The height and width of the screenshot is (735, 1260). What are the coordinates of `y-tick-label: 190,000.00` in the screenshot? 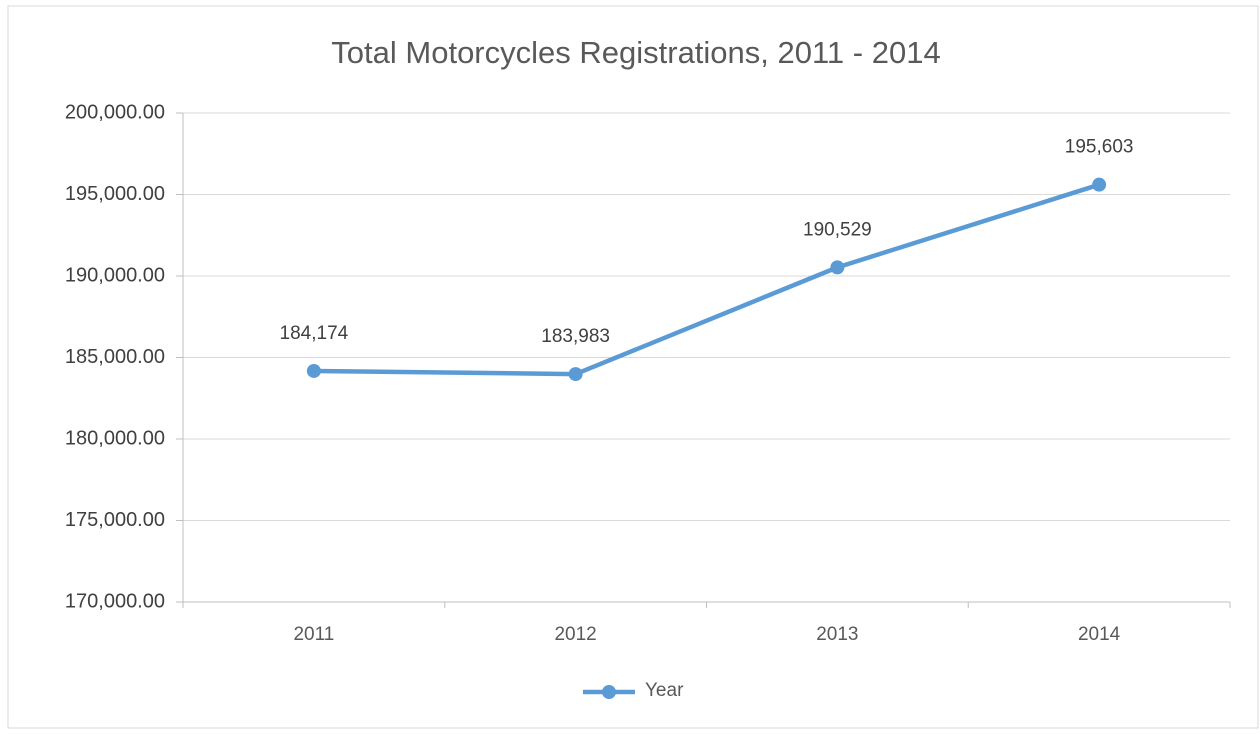 It's located at (115, 275).